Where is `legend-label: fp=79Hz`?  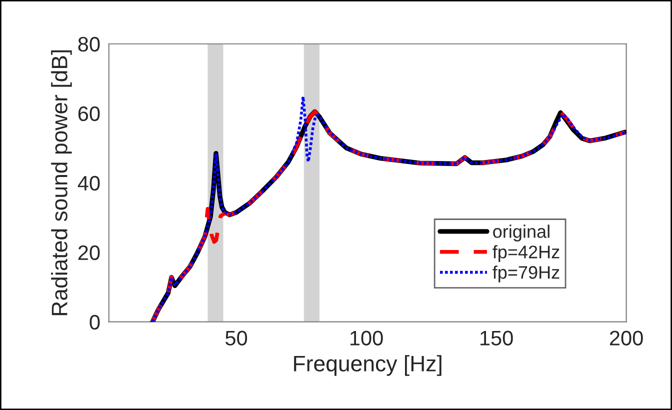
legend-label: fp=79Hz is located at coordinates (526, 274).